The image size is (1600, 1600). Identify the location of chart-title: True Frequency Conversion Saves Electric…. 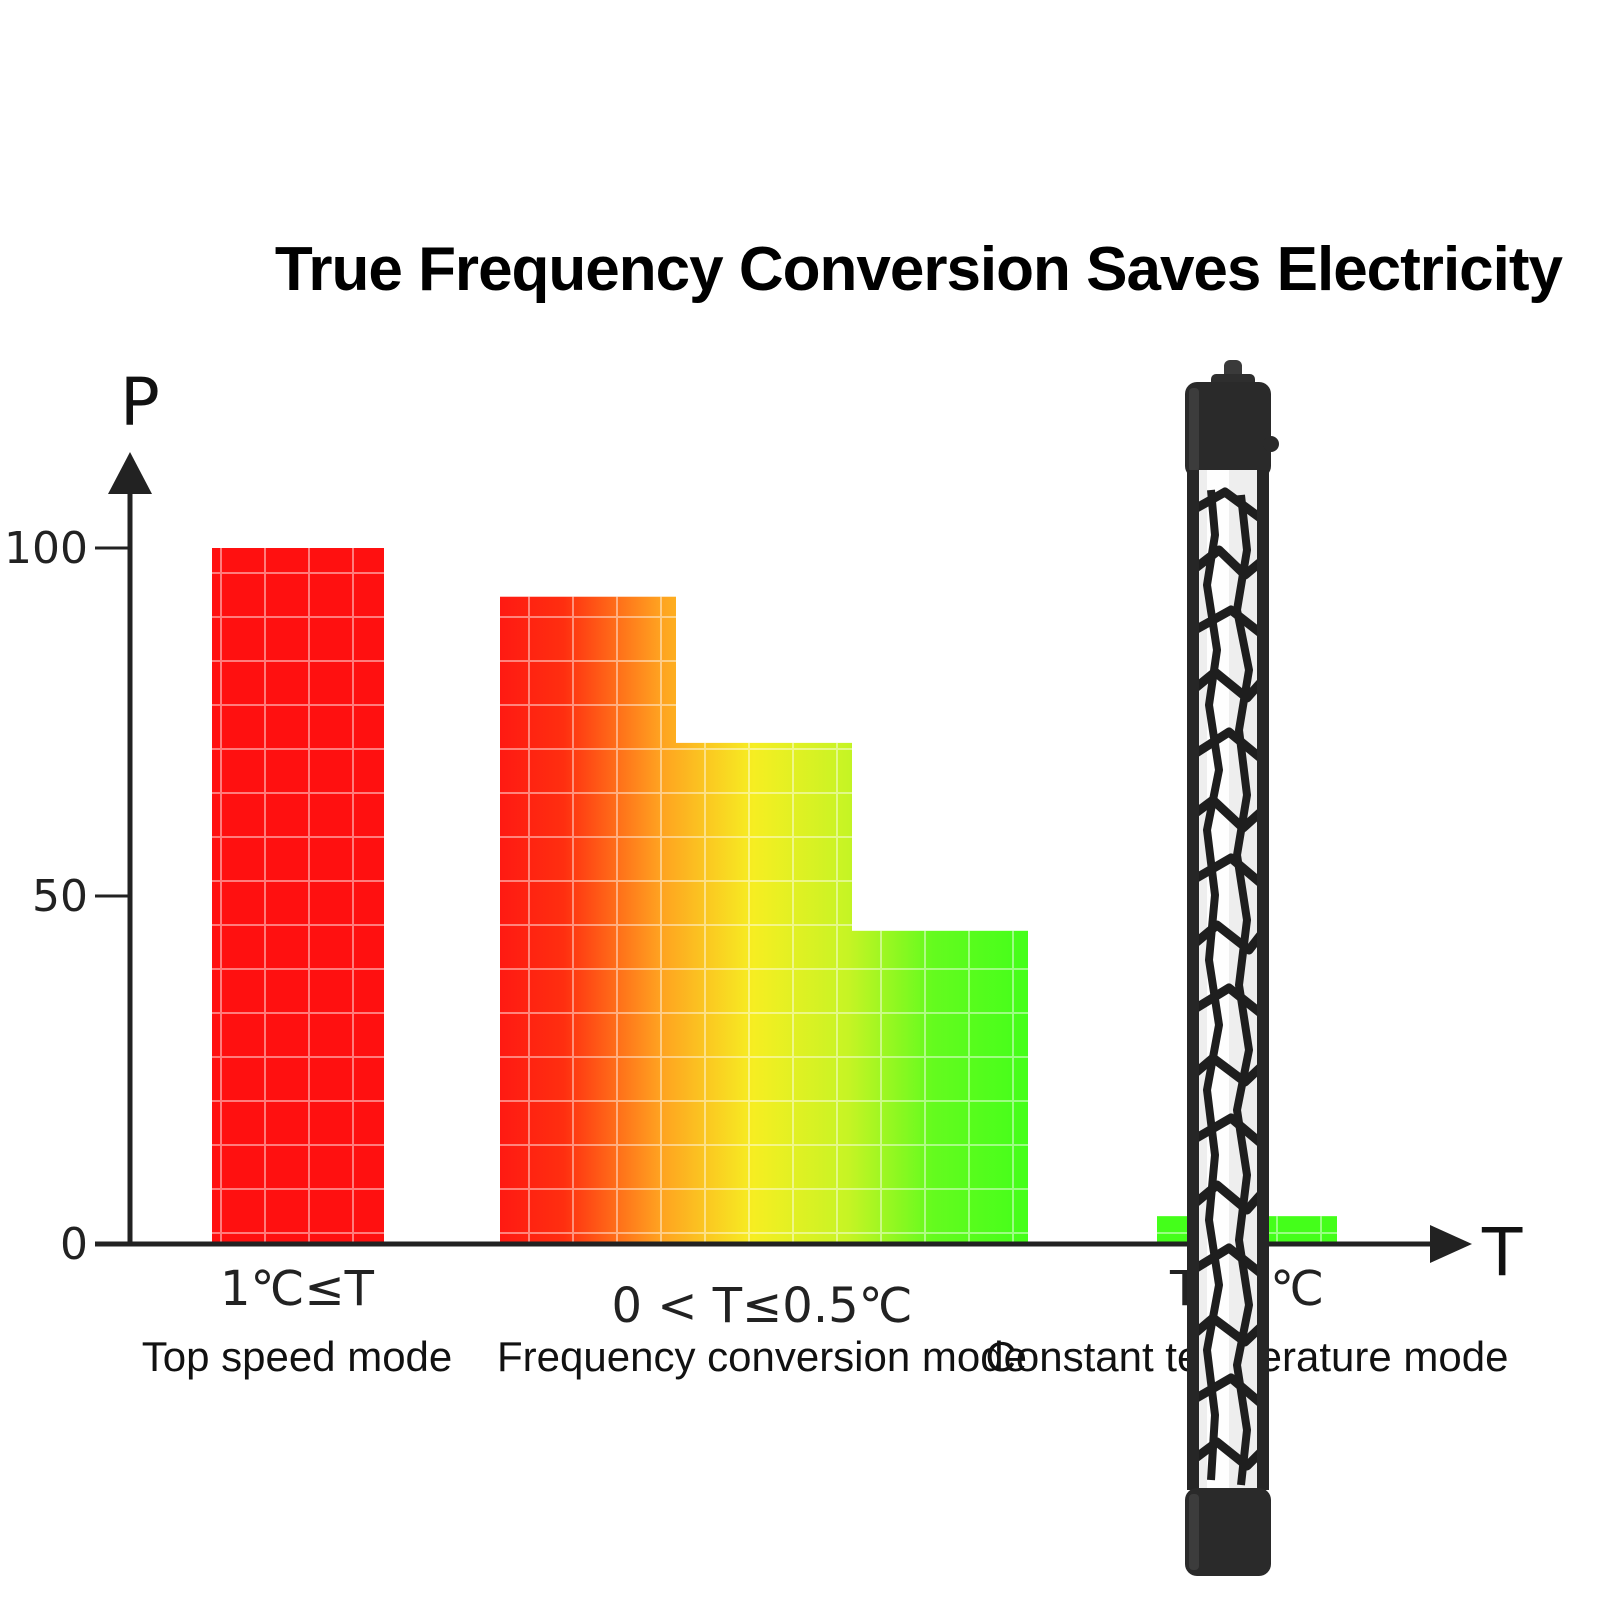
(919, 269).